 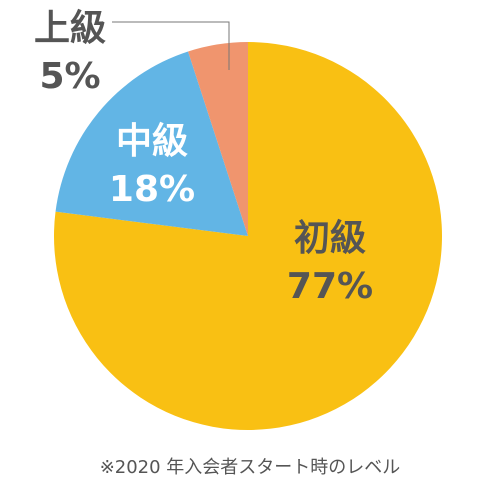 I want to click on slice-label: 中級, so click(x=152, y=141).